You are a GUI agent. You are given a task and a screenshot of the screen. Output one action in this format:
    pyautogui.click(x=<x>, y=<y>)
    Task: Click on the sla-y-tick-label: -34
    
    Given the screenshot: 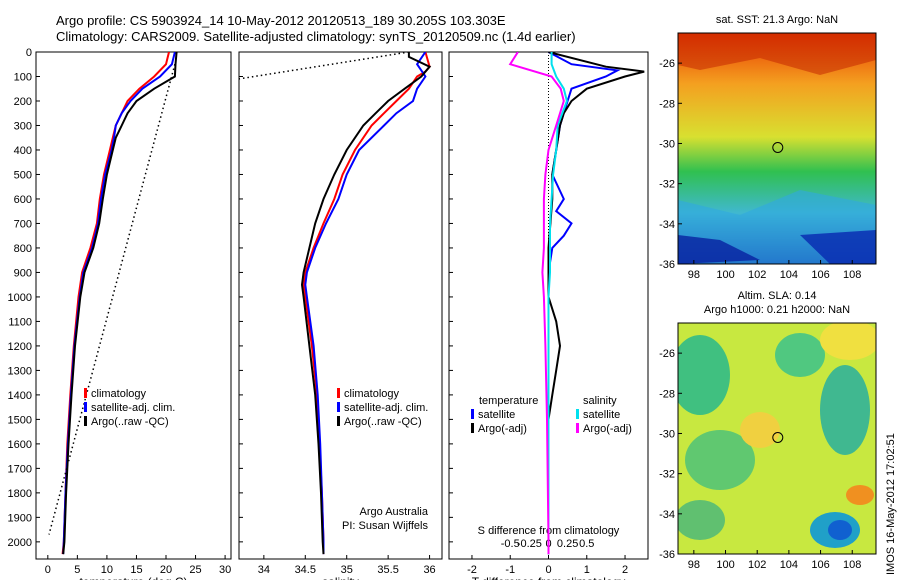 What is the action you would take?
    pyautogui.click(x=667, y=515)
    